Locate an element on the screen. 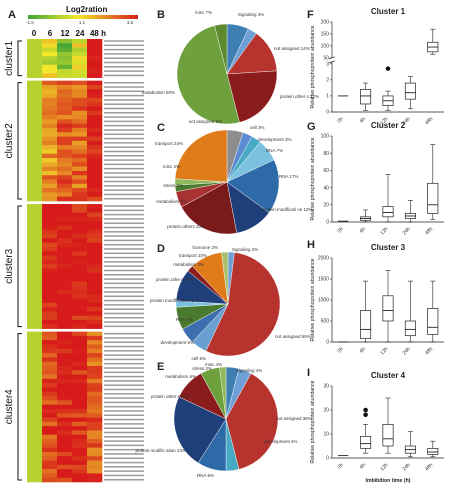  pie-label: misc 7% is located at coordinates (203, 12).